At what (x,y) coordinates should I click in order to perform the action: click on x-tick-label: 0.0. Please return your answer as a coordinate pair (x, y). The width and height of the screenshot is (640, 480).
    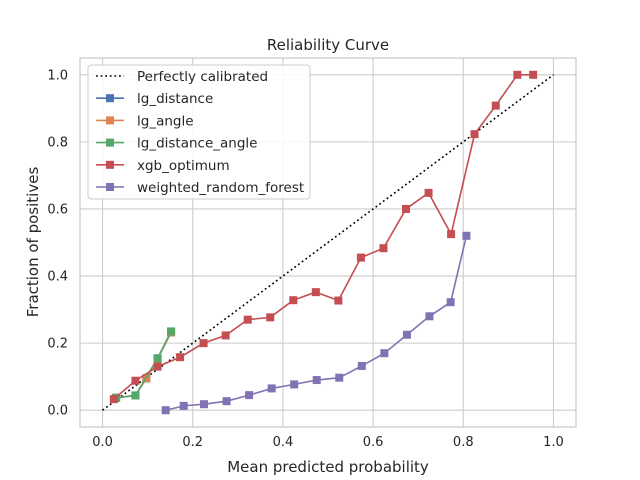
    Looking at the image, I should click on (102, 442).